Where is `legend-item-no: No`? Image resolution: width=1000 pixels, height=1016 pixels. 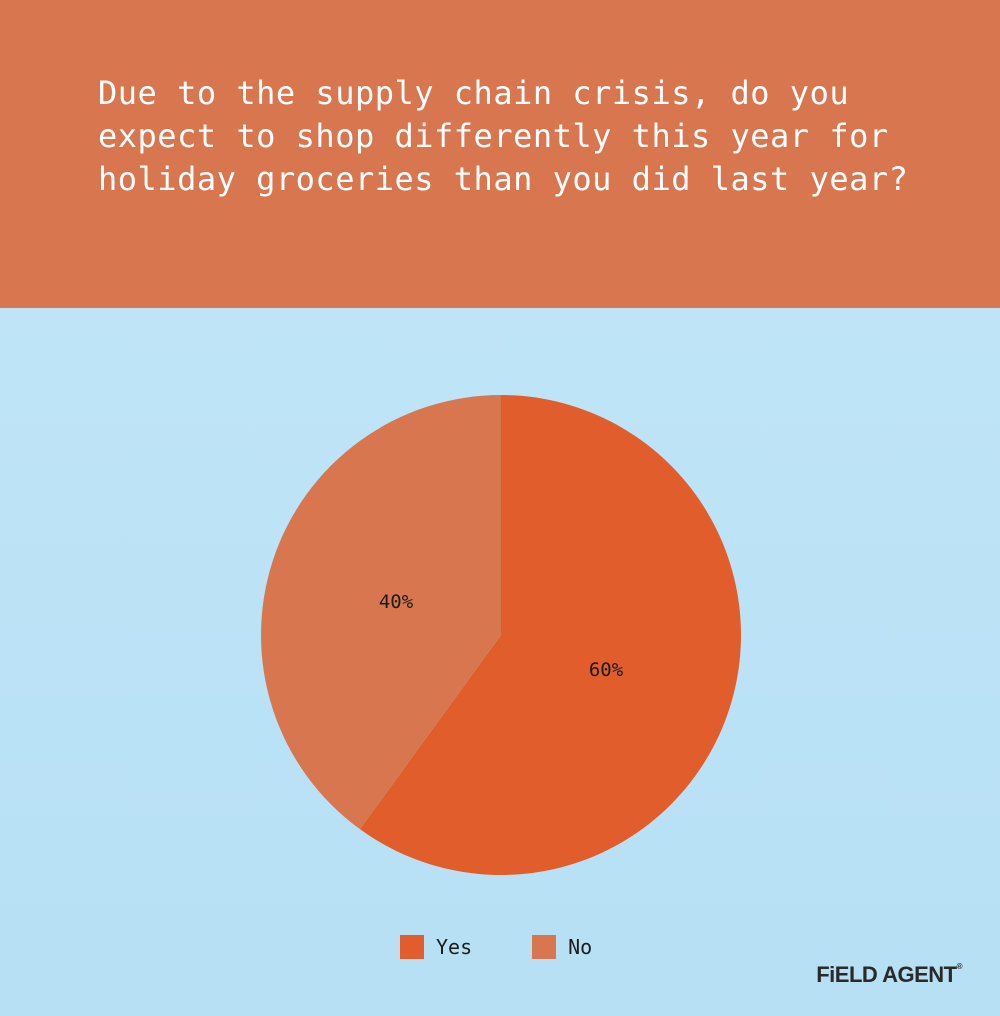
legend-item-no: No is located at coordinates (562, 947).